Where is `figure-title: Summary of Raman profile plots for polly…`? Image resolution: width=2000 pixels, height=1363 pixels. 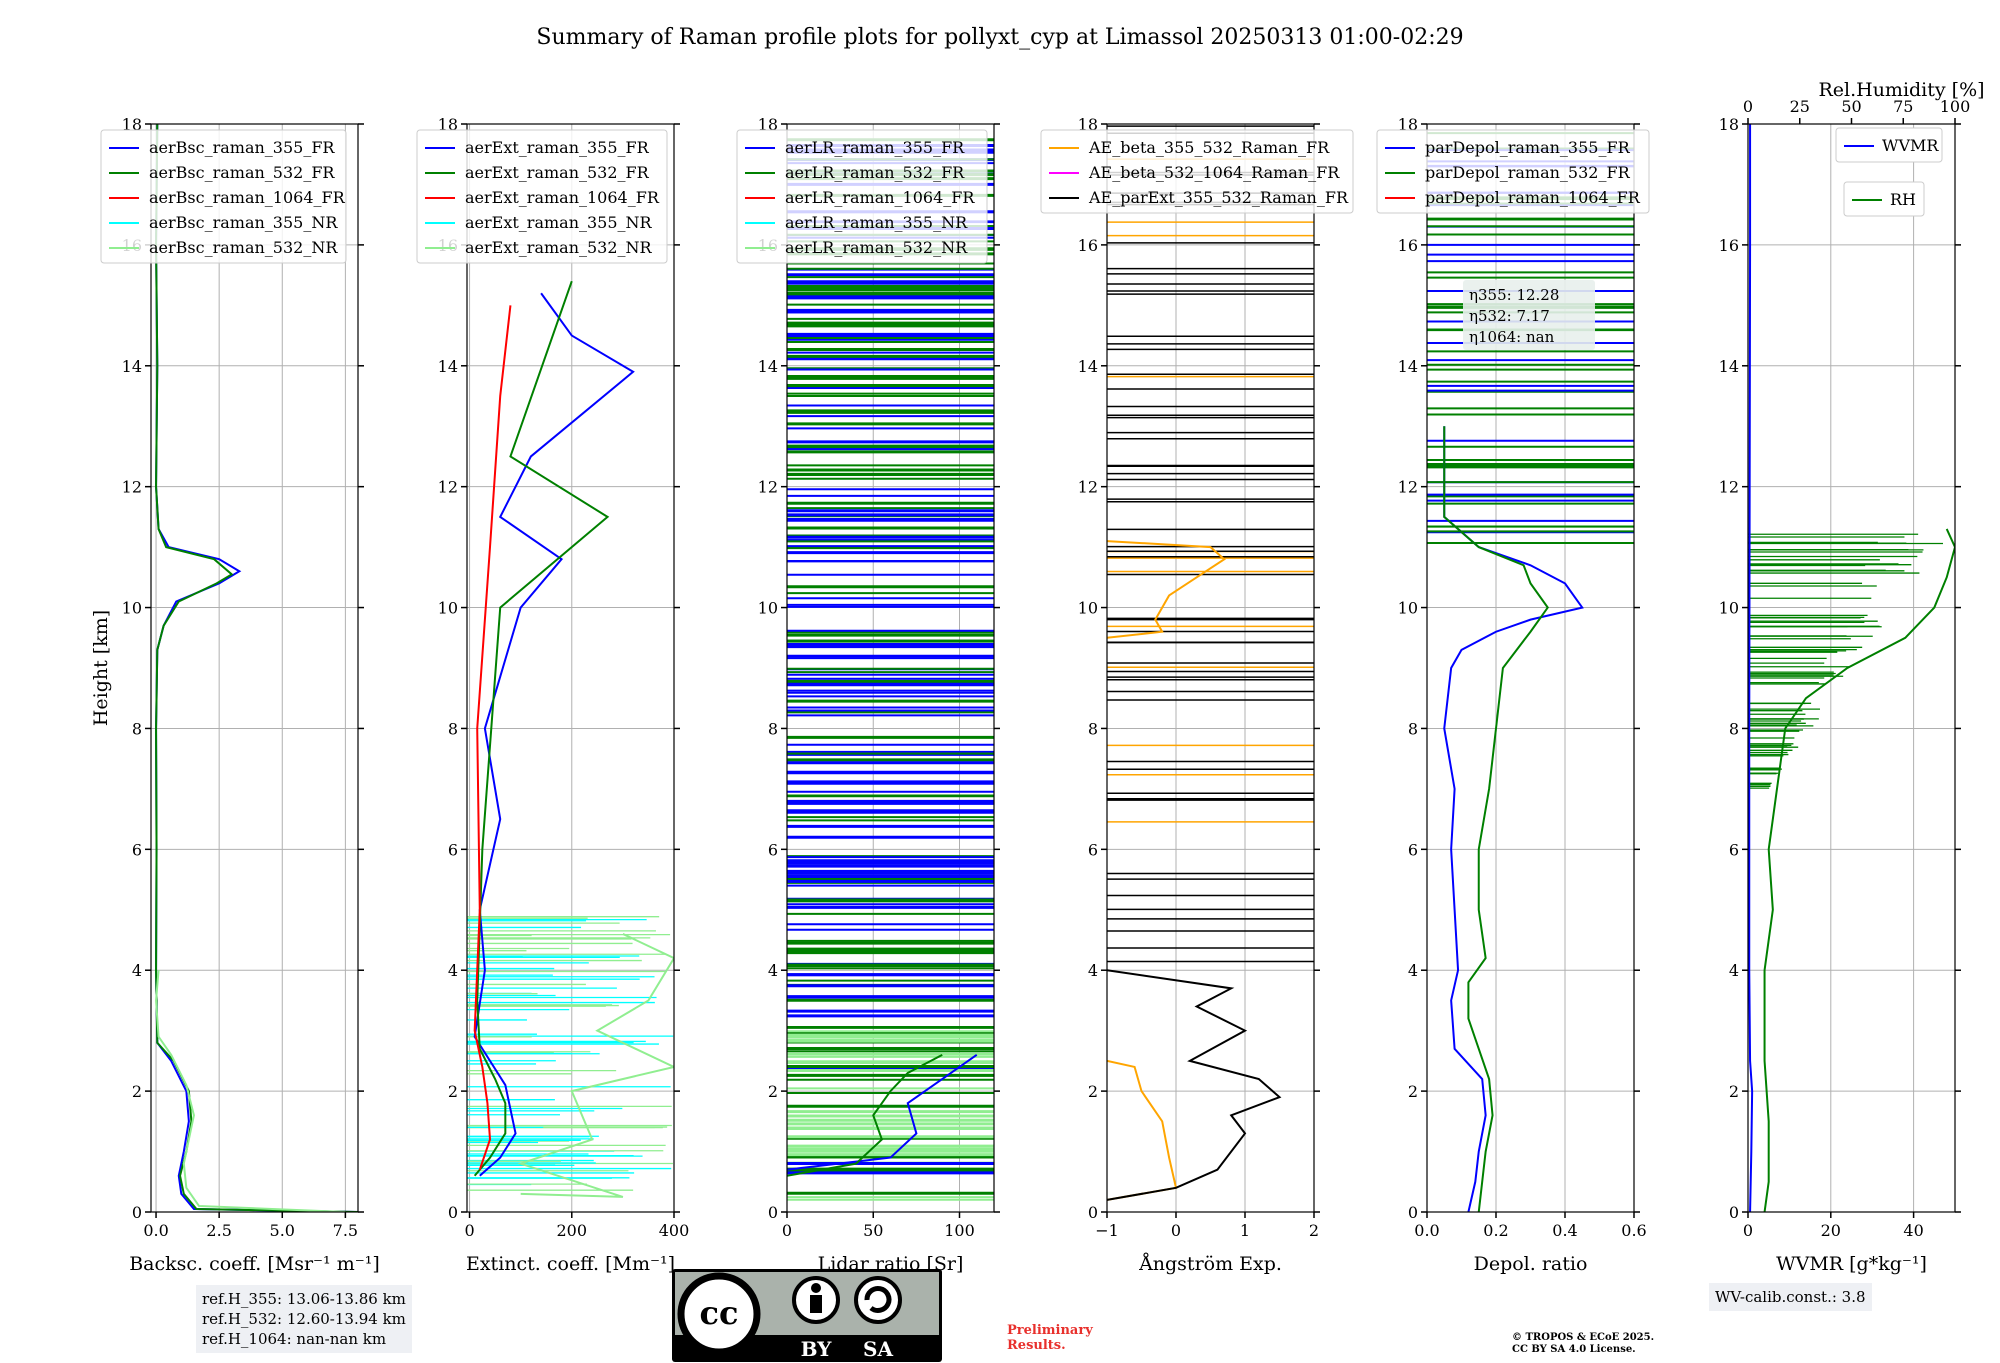 figure-title: Summary of Raman profile plots for polly… is located at coordinates (999, 37).